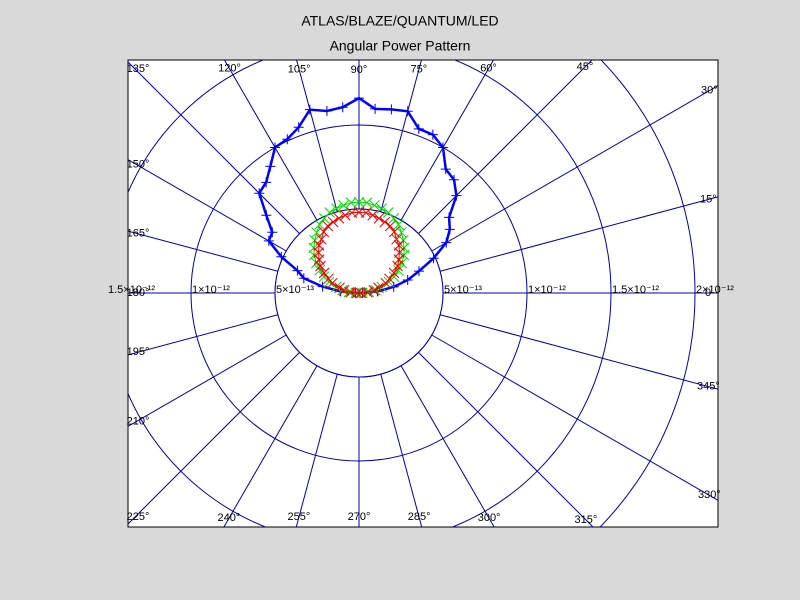  What do you see at coordinates (708, 199) in the screenshot?
I see `angle-tick-label: 15°` at bounding box center [708, 199].